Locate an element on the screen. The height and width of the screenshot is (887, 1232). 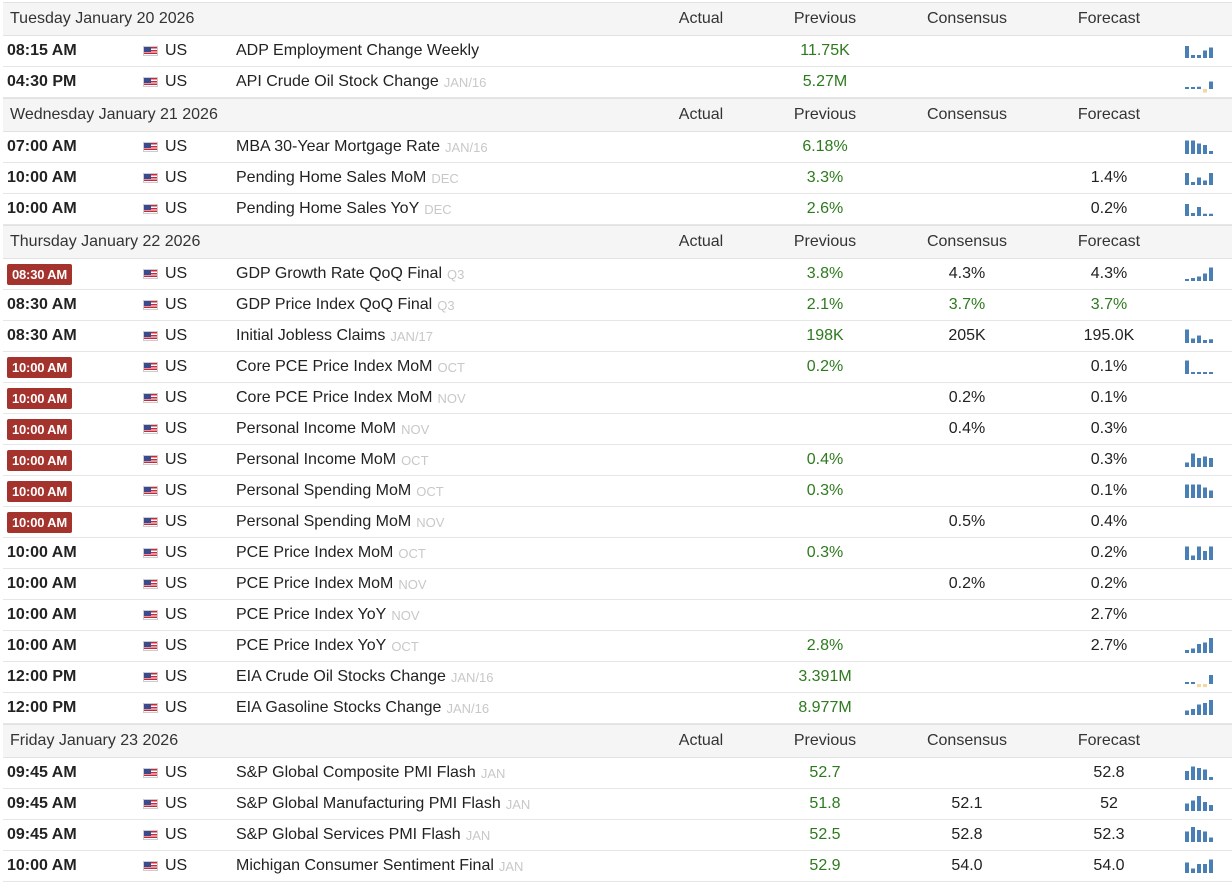
event-forecast is located at coordinates (1109, 708).